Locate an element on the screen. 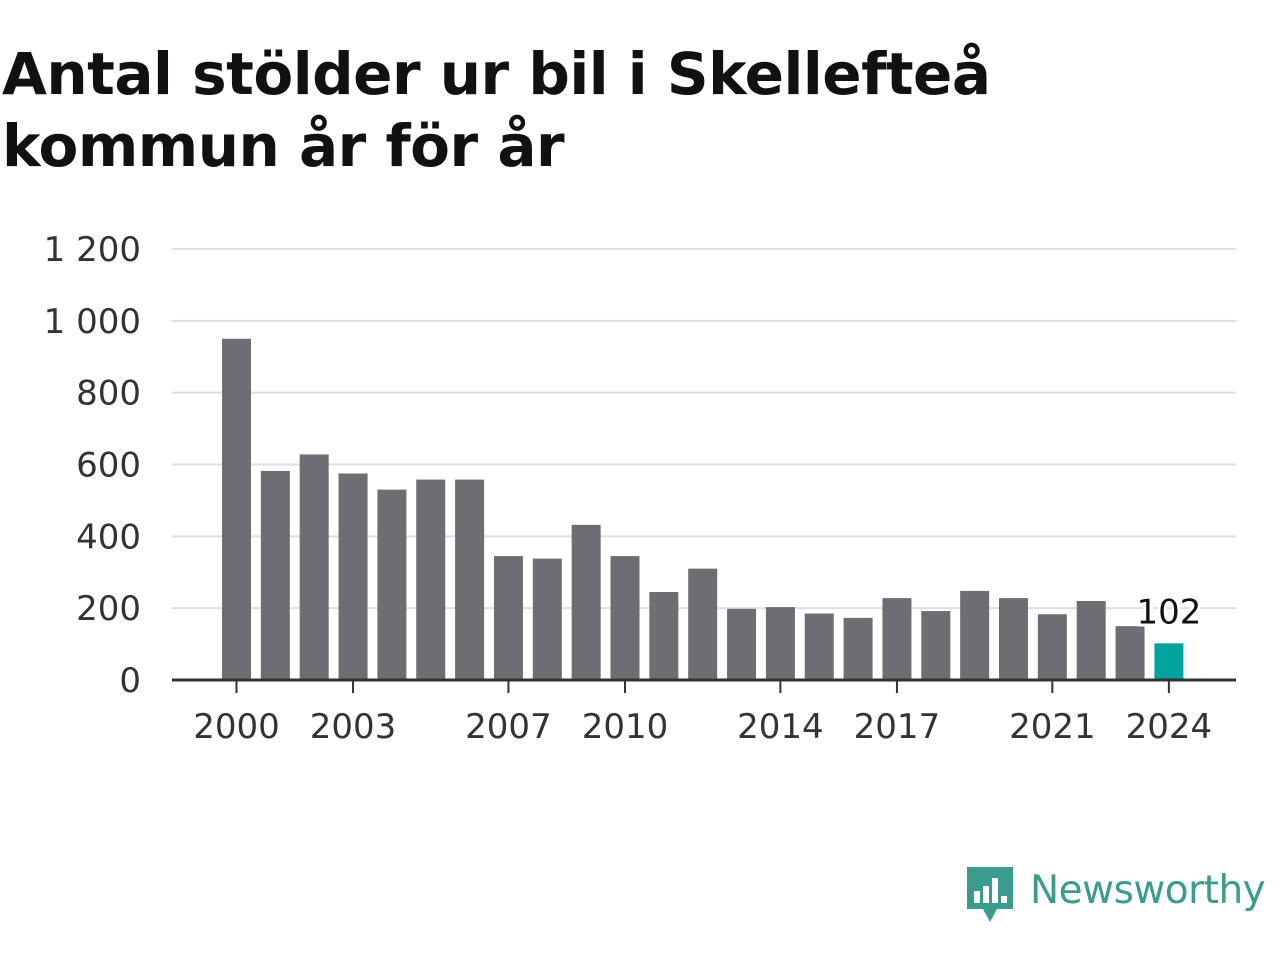 This screenshot has width=1280, height=960. brand: Newsworthy is located at coordinates (1115, 895).